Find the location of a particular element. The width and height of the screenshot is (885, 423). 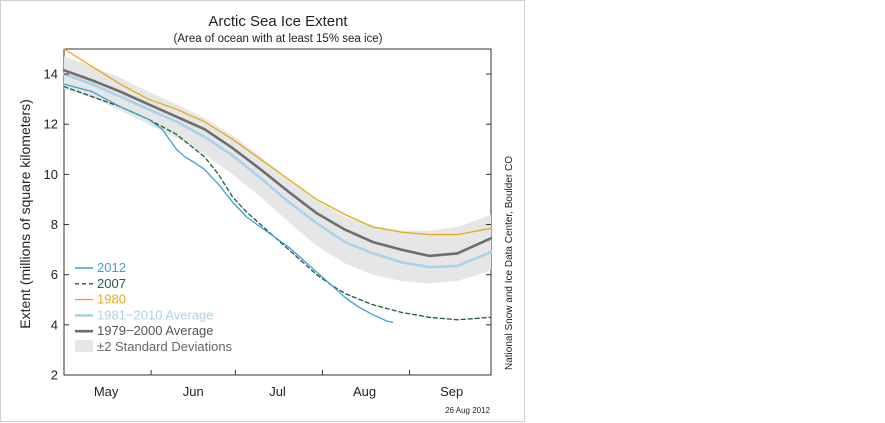

y-tick-label: 12 is located at coordinates (51, 124).